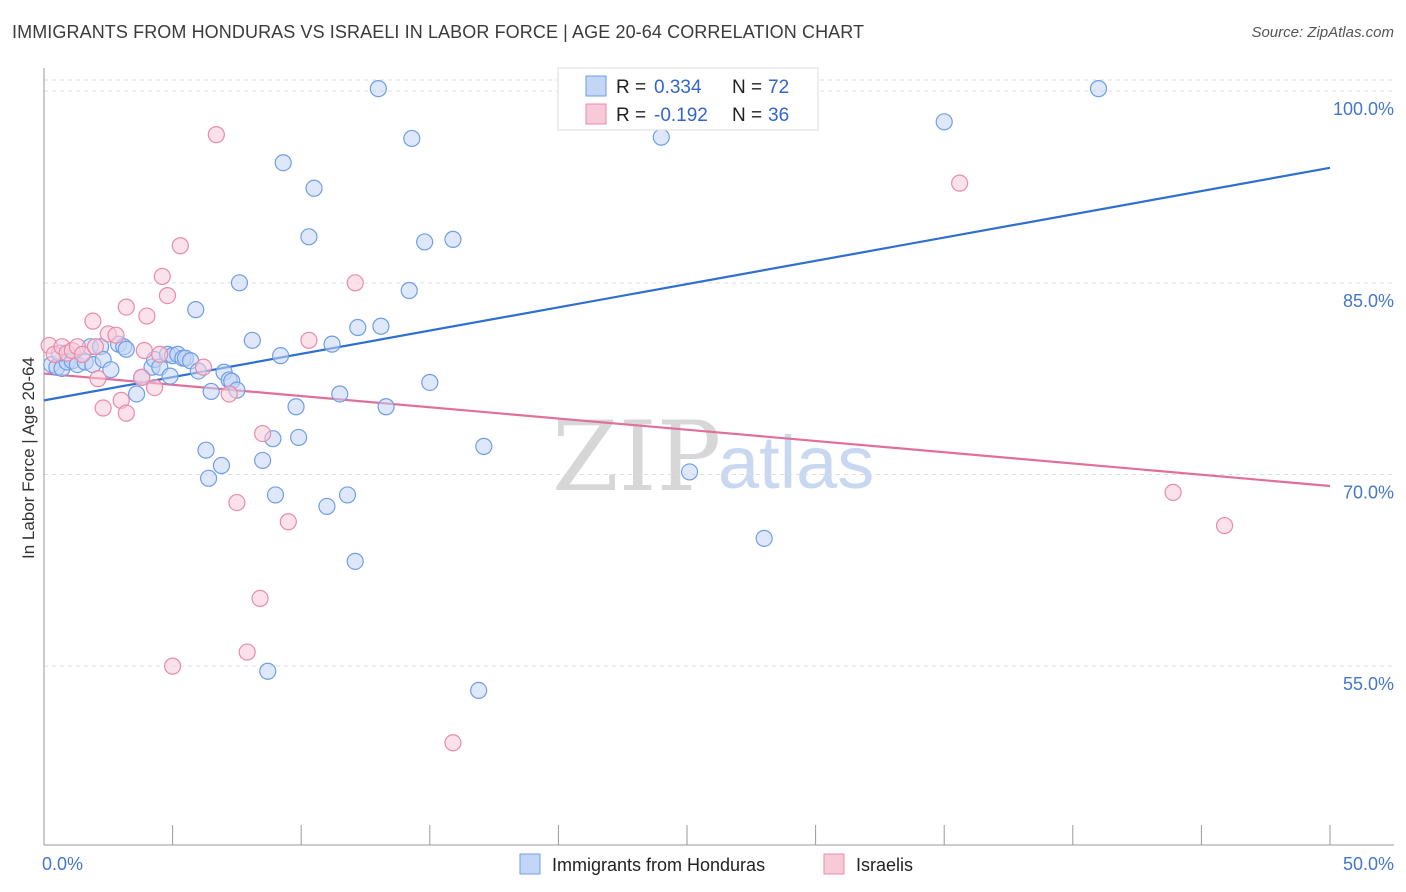 This screenshot has width=1406, height=892. Describe the element at coordinates (688, 99) in the screenshot. I see `legend: R = 0.334 N = 72 R = -0.192 N = 36` at that location.